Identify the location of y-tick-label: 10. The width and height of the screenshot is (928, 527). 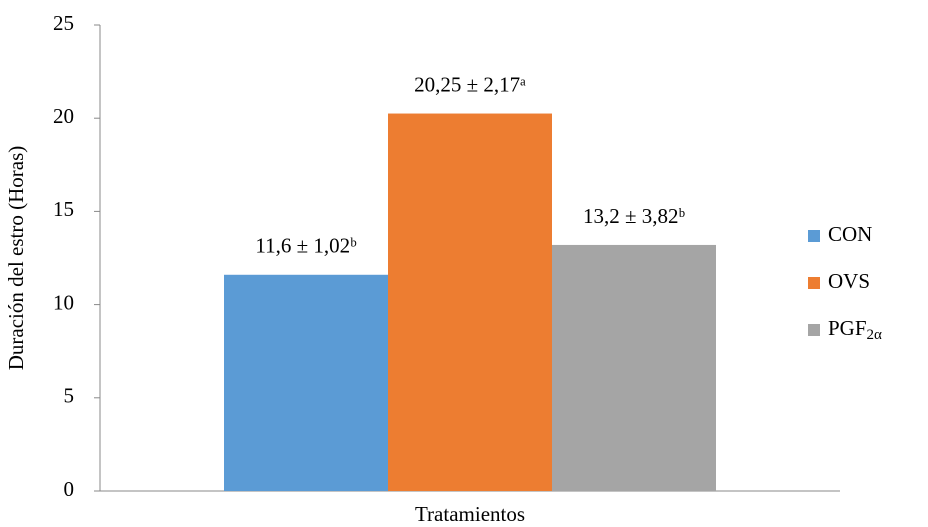
(63, 302).